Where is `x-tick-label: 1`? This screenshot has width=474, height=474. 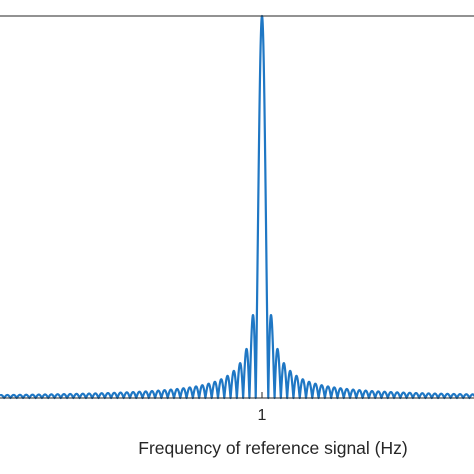 x-tick-label: 1 is located at coordinates (262, 415).